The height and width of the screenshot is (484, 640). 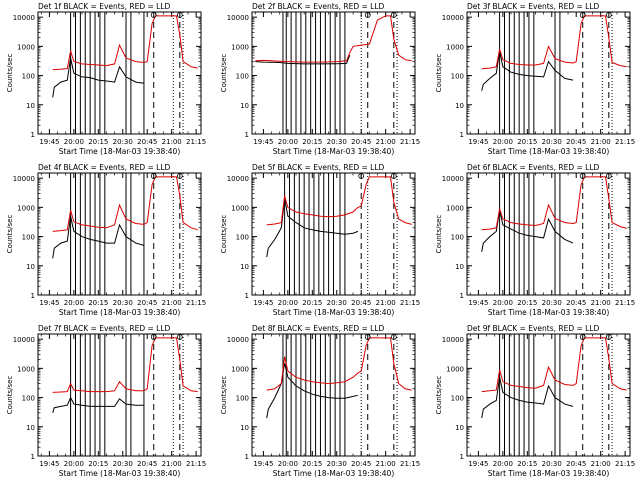 What do you see at coordinates (104, 167) in the screenshot?
I see `panel-title: Det 4f BLACK = Events, RED = LLD` at bounding box center [104, 167].